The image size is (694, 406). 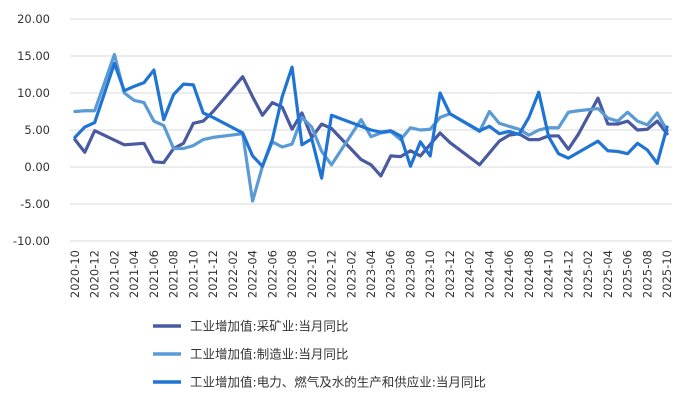 What do you see at coordinates (269, 326) in the screenshot?
I see `legend-label: 工业增加值:采矿业:当月同比` at bounding box center [269, 326].